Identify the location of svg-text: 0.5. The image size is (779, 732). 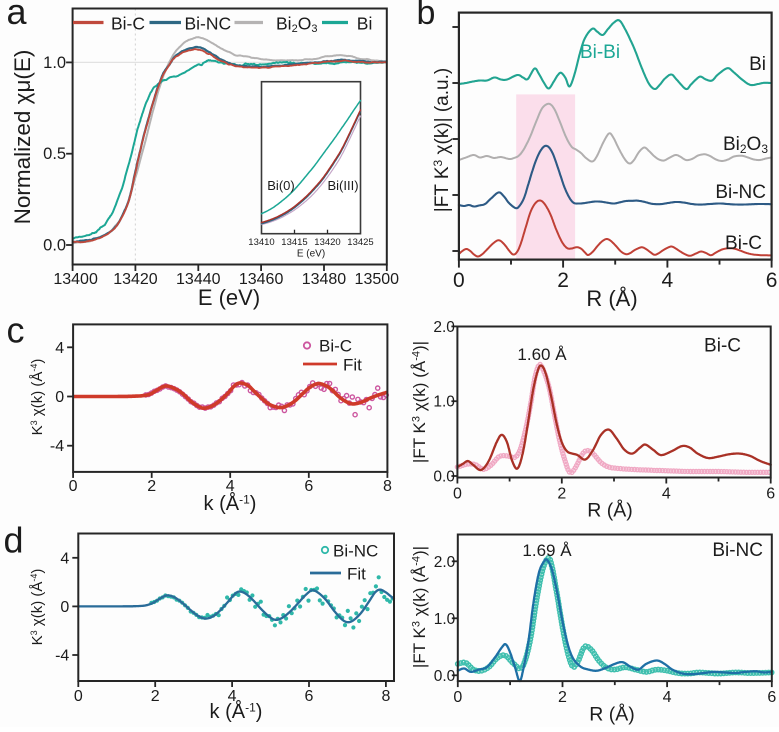
(54, 154).